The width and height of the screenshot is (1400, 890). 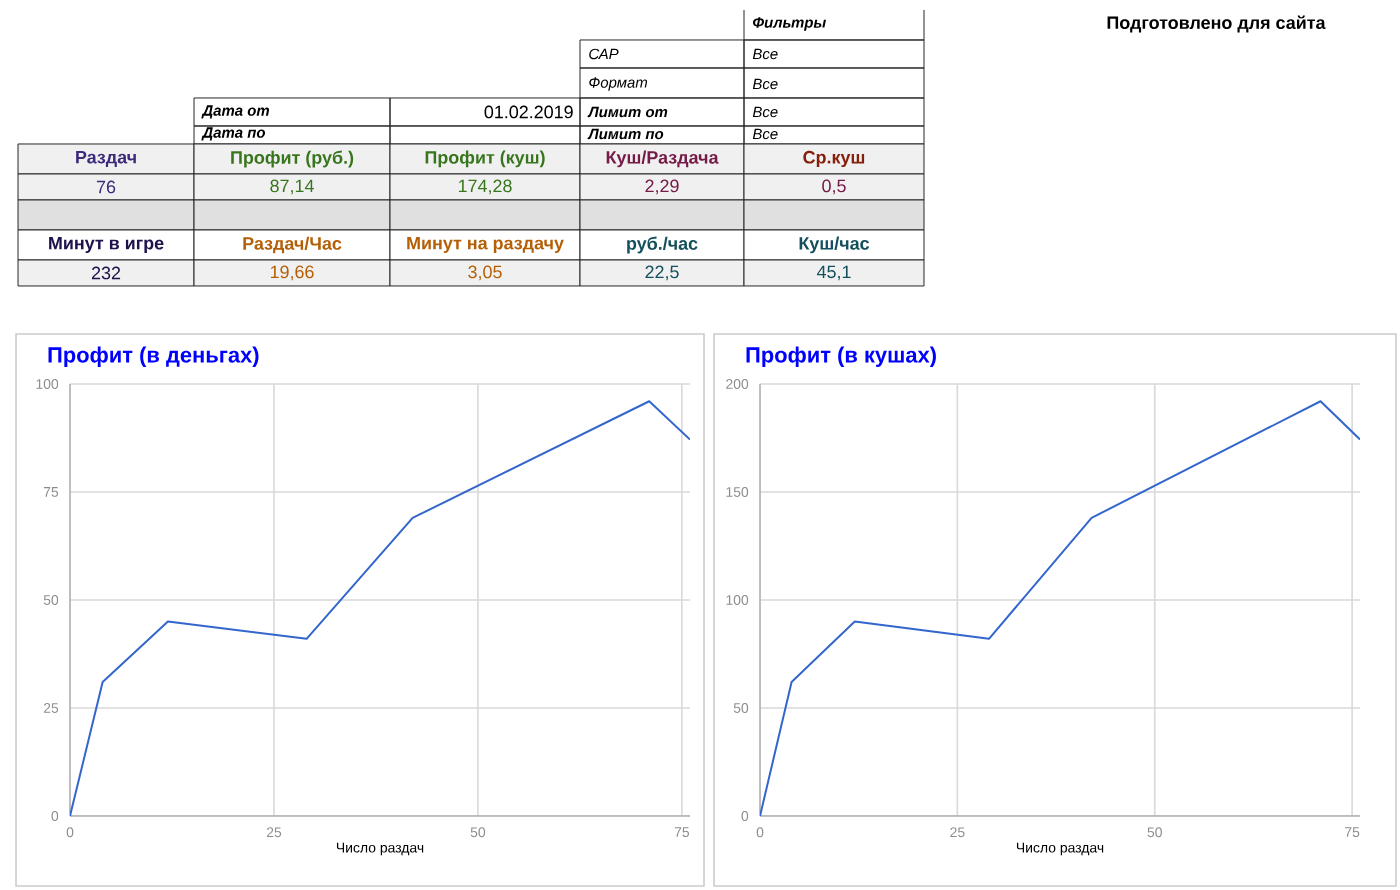 I want to click on text: Минут на раздачу, so click(x=485, y=244).